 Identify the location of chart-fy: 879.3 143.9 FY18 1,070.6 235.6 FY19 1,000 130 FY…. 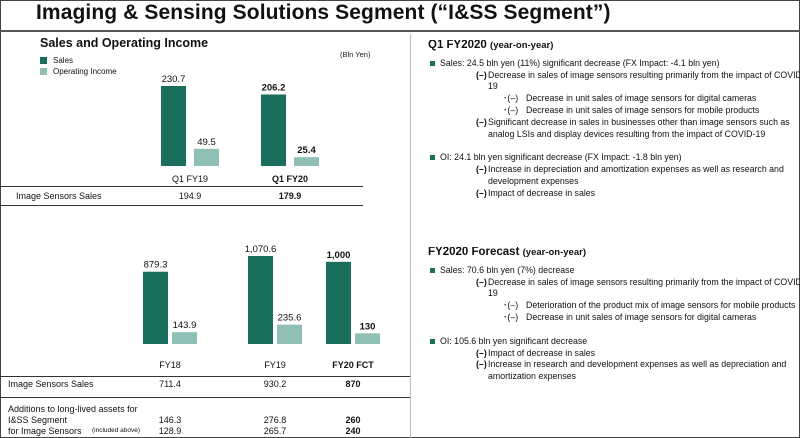
(261, 307).